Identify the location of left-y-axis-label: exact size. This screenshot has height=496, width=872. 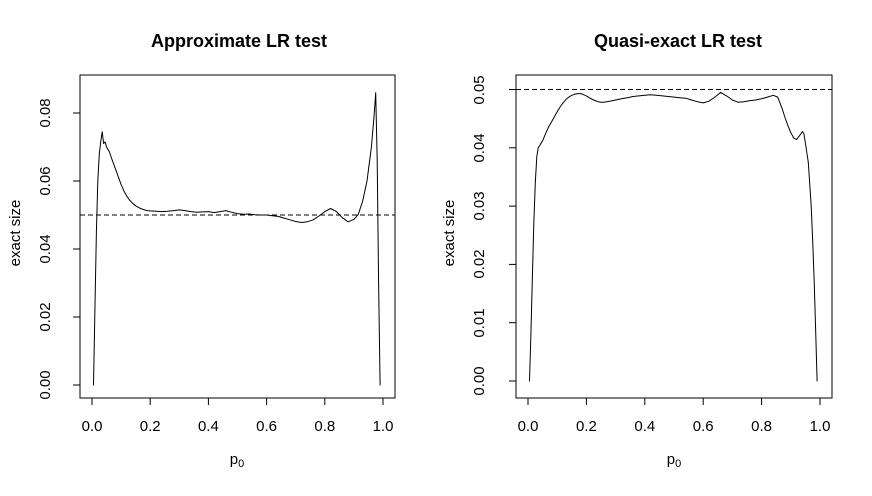
(15, 233).